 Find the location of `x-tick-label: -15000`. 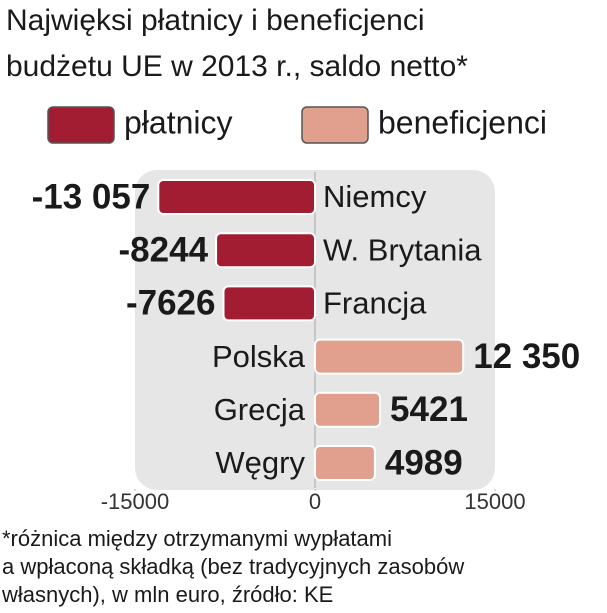

x-tick-label: -15000 is located at coordinates (135, 501).